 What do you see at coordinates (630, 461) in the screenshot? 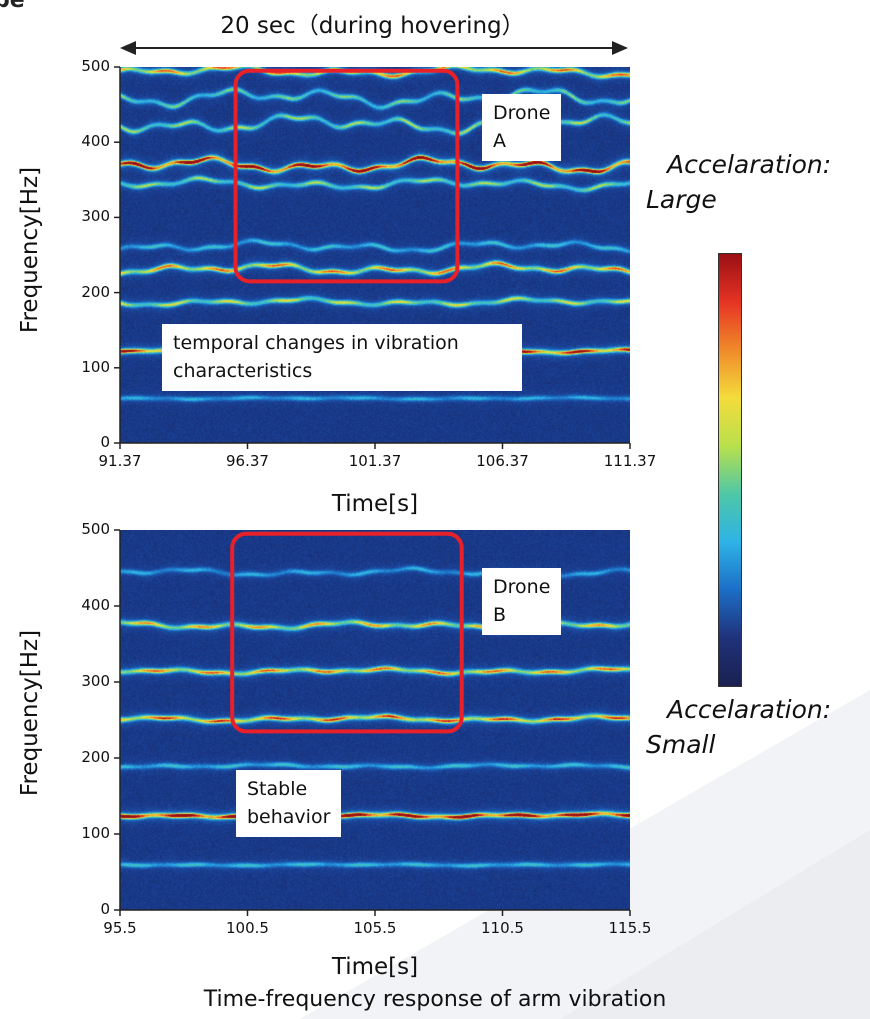
I see `x-tick-label: 111.37` at bounding box center [630, 461].